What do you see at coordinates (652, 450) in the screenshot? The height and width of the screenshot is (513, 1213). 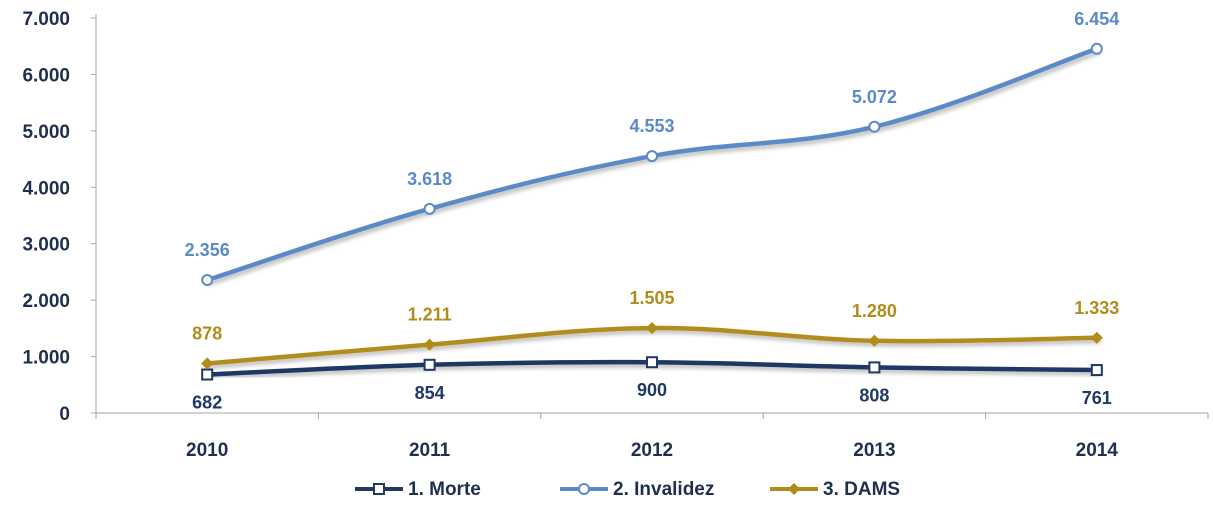 I see `x-tick-label: 2012` at bounding box center [652, 450].